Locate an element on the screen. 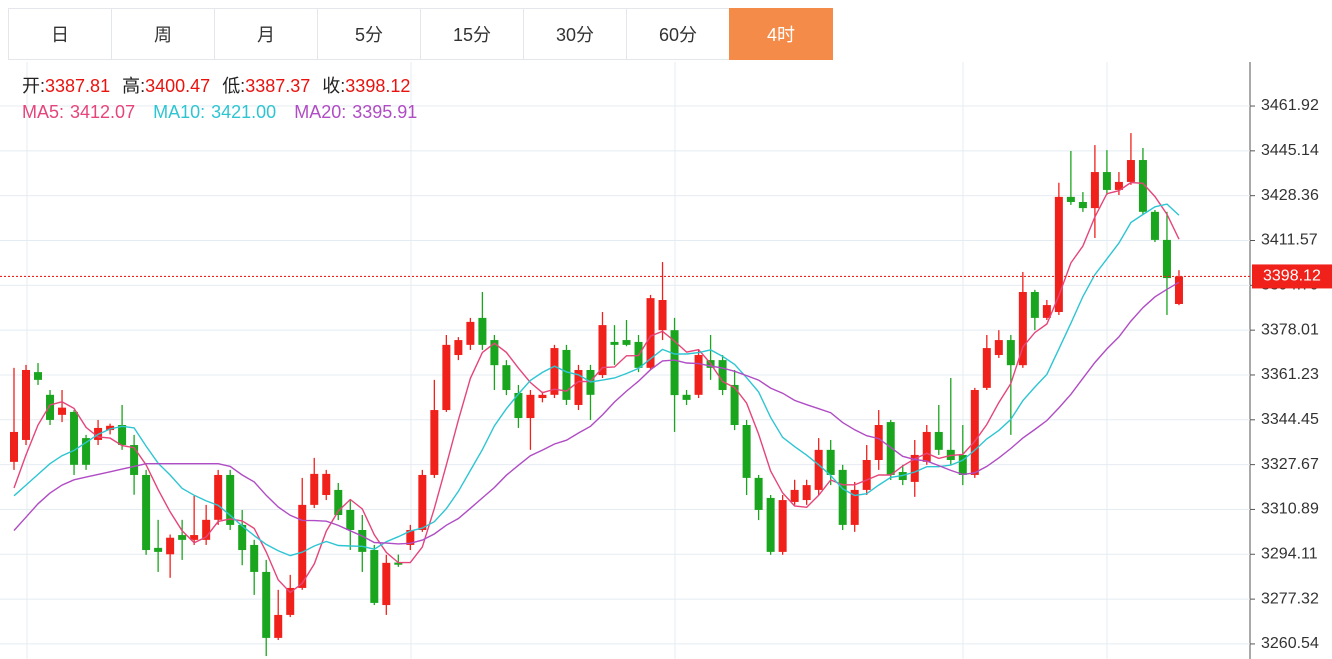  quote-label: 高: is located at coordinates (133, 86).